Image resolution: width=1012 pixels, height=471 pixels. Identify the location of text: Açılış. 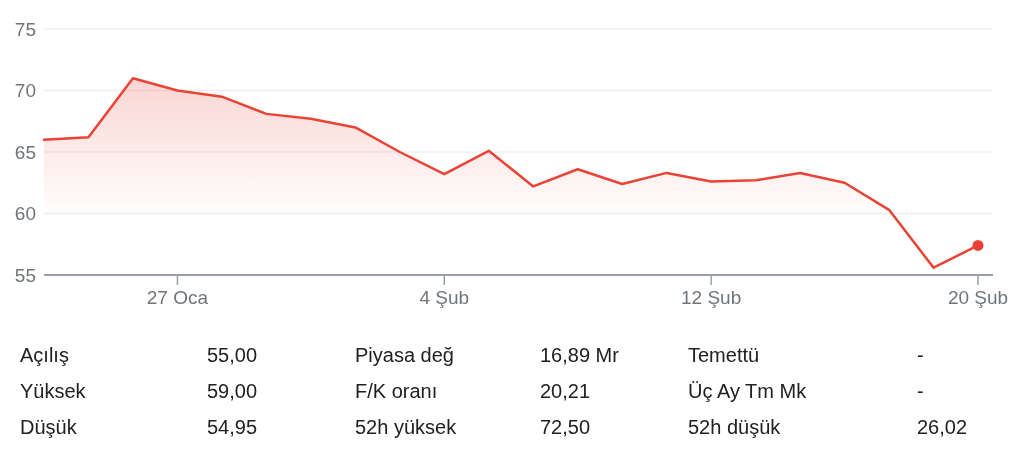
(44, 355).